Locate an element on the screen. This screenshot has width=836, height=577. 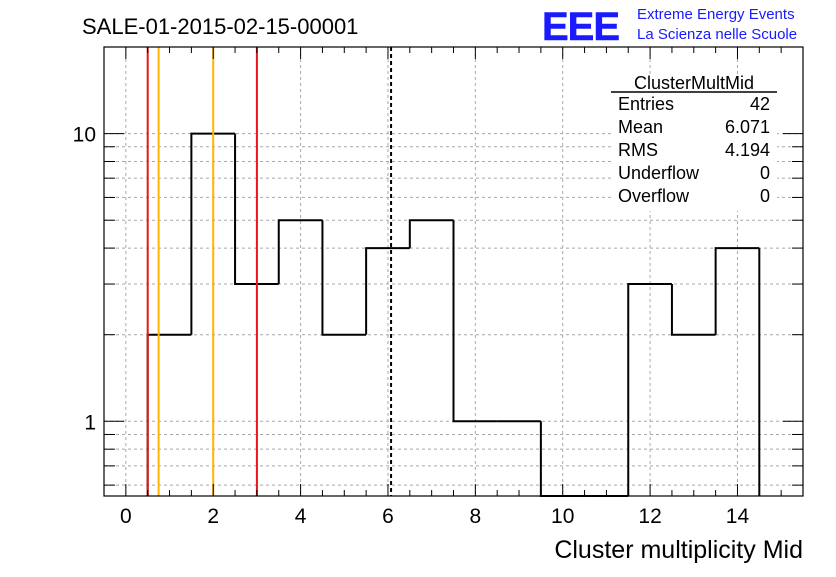
stats-label-rms: RMS is located at coordinates (638, 150).